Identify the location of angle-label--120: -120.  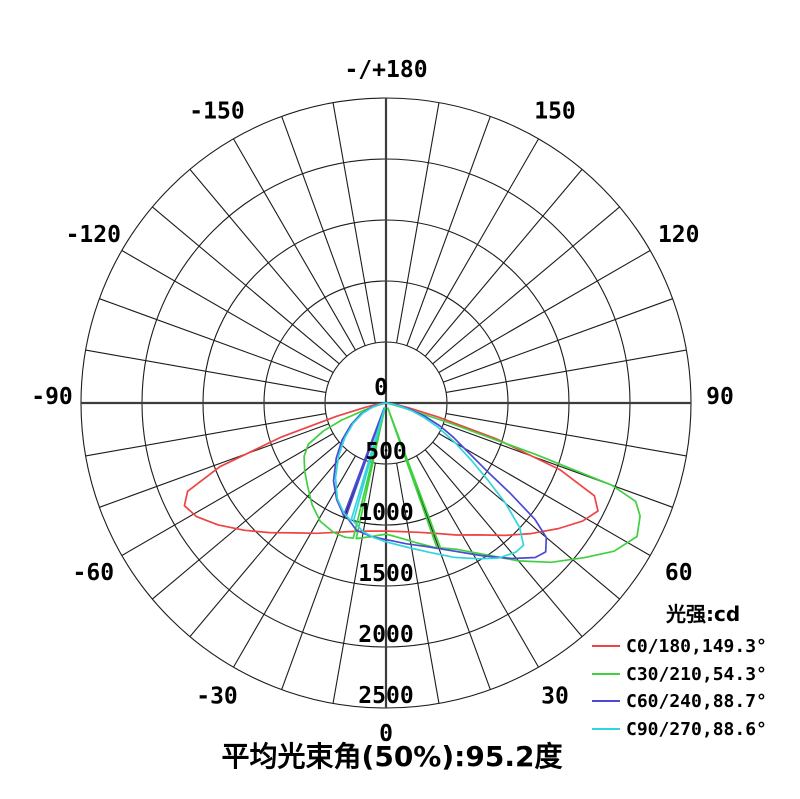
(93, 235).